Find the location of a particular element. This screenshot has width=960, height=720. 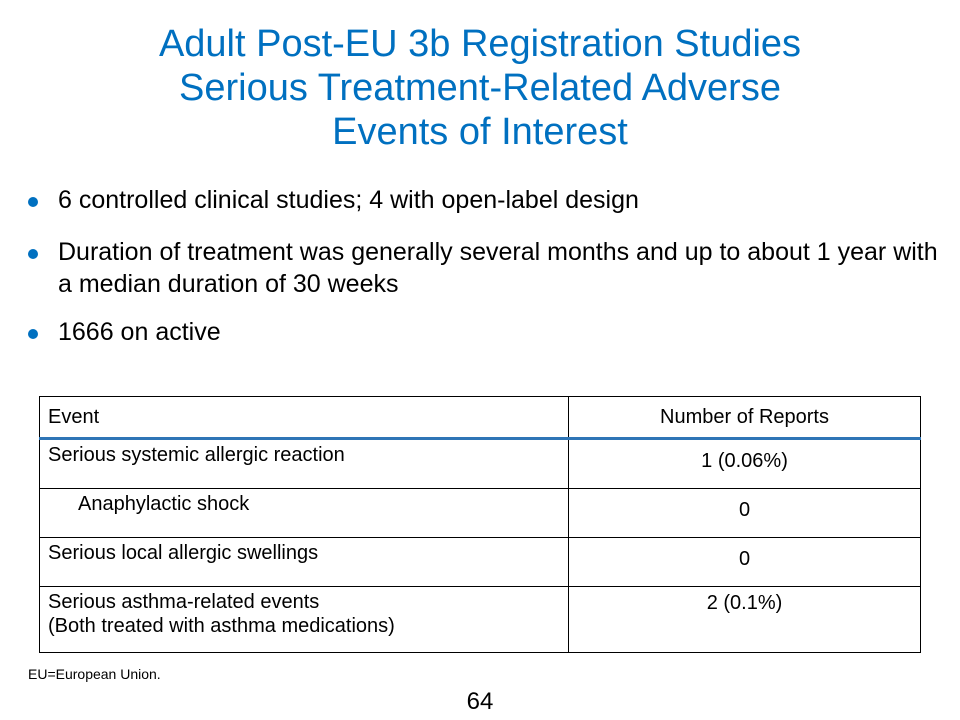

reports-cell: 2 (0.1%) is located at coordinates (744, 619).